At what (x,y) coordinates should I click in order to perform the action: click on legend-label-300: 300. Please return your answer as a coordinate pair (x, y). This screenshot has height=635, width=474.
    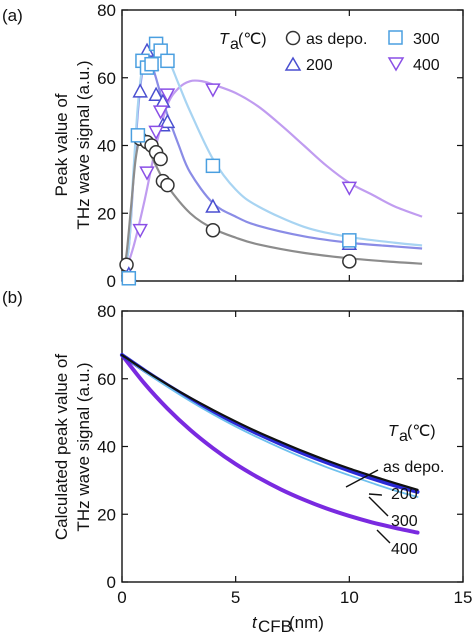
    Looking at the image, I should click on (426, 39).